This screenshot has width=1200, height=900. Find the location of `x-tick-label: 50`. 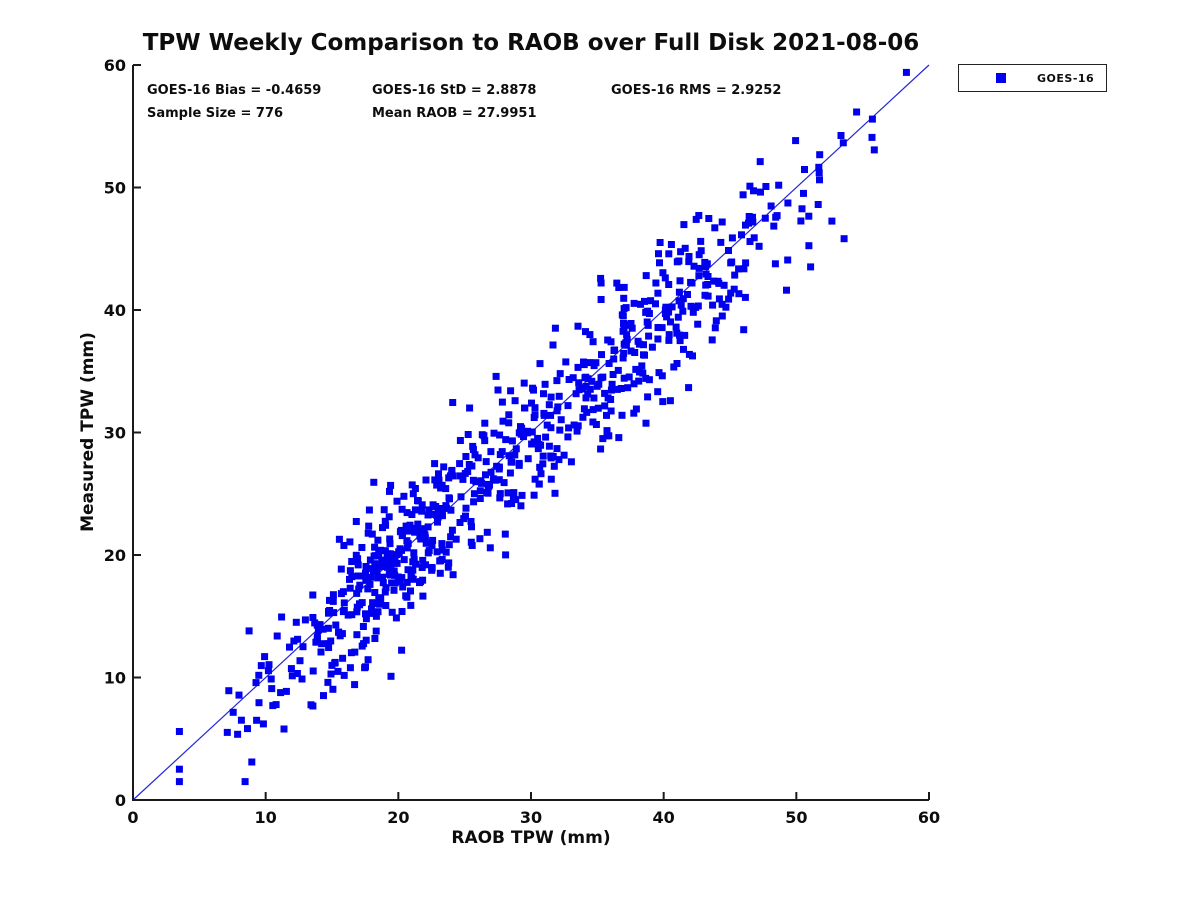

x-tick-label: 50 is located at coordinates (796, 817).